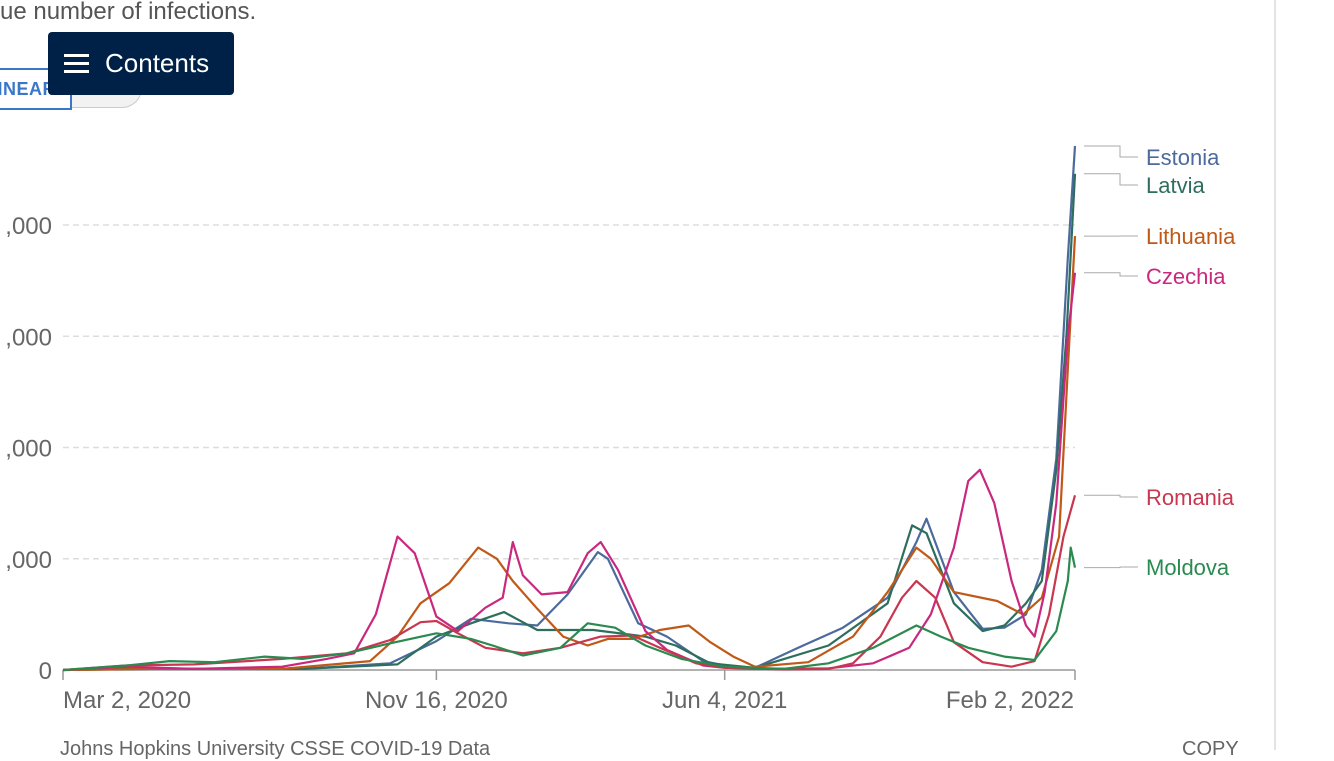 The width and height of the screenshot is (1334, 761). Describe the element at coordinates (45, 671) in the screenshot. I see `y-tick-label-0: 0` at that location.